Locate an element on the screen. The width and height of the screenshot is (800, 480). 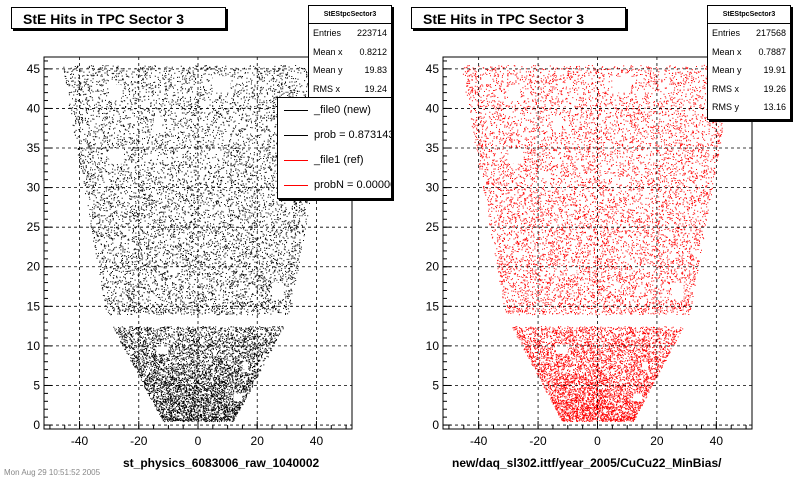
legend-entry: _file1 (ref) is located at coordinates (334, 160).